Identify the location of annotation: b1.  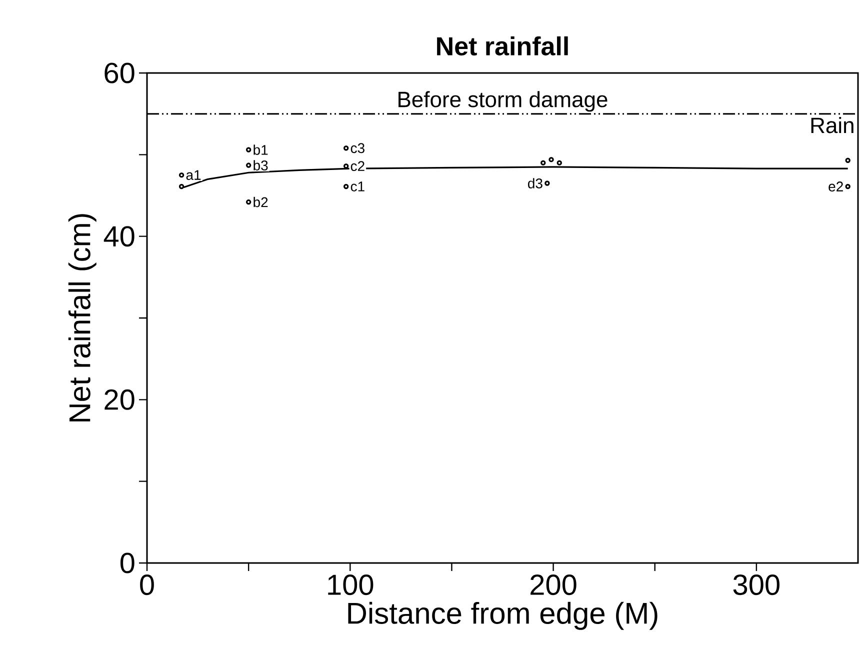
(261, 149).